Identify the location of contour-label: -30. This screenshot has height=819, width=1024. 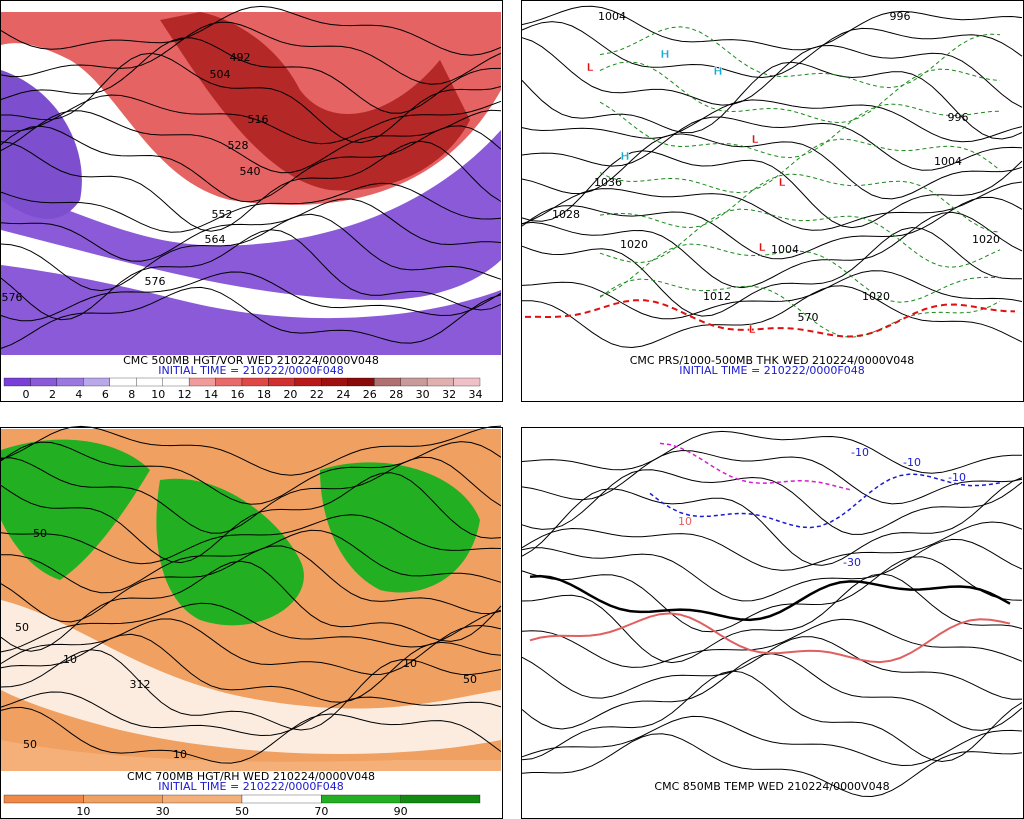
(852, 562).